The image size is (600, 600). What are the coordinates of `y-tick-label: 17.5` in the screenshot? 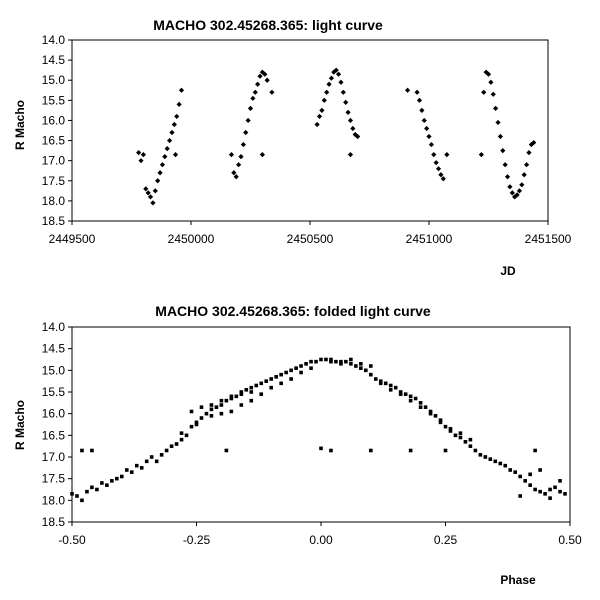 It's located at (54, 479).